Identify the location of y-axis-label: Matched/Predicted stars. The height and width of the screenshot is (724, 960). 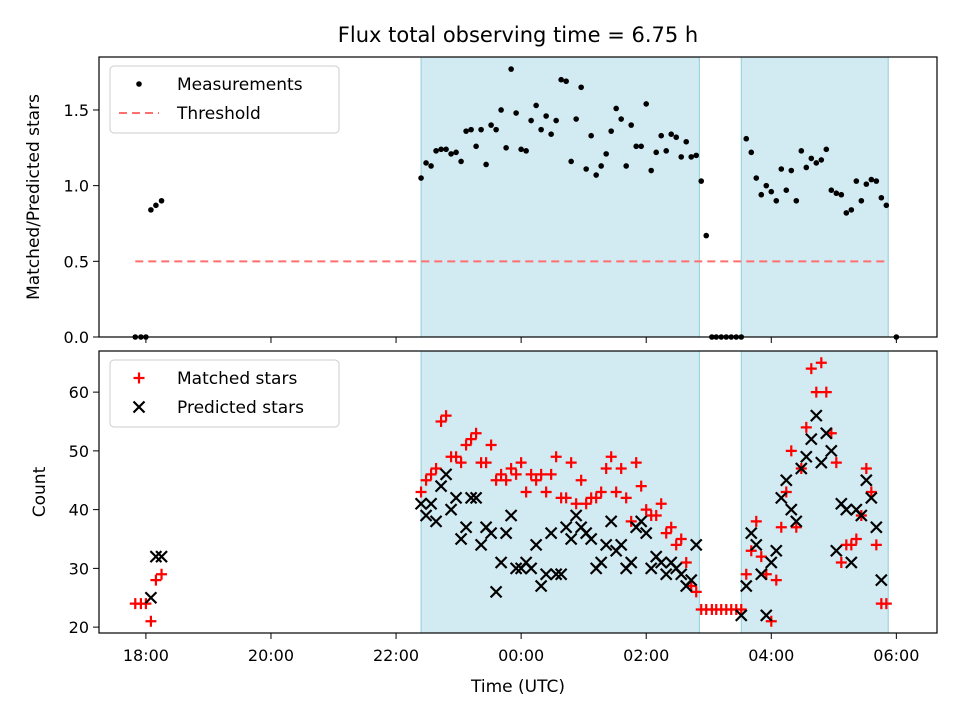
(34, 197).